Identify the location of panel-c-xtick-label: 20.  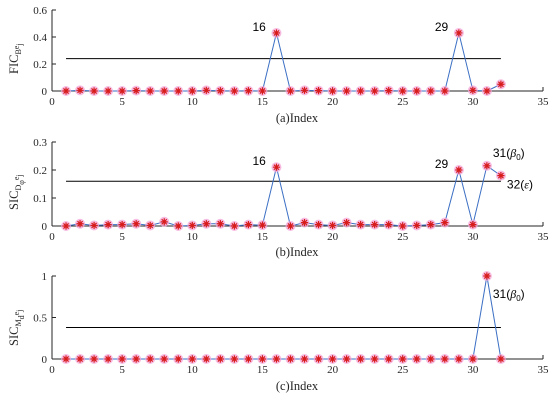
(333, 370).